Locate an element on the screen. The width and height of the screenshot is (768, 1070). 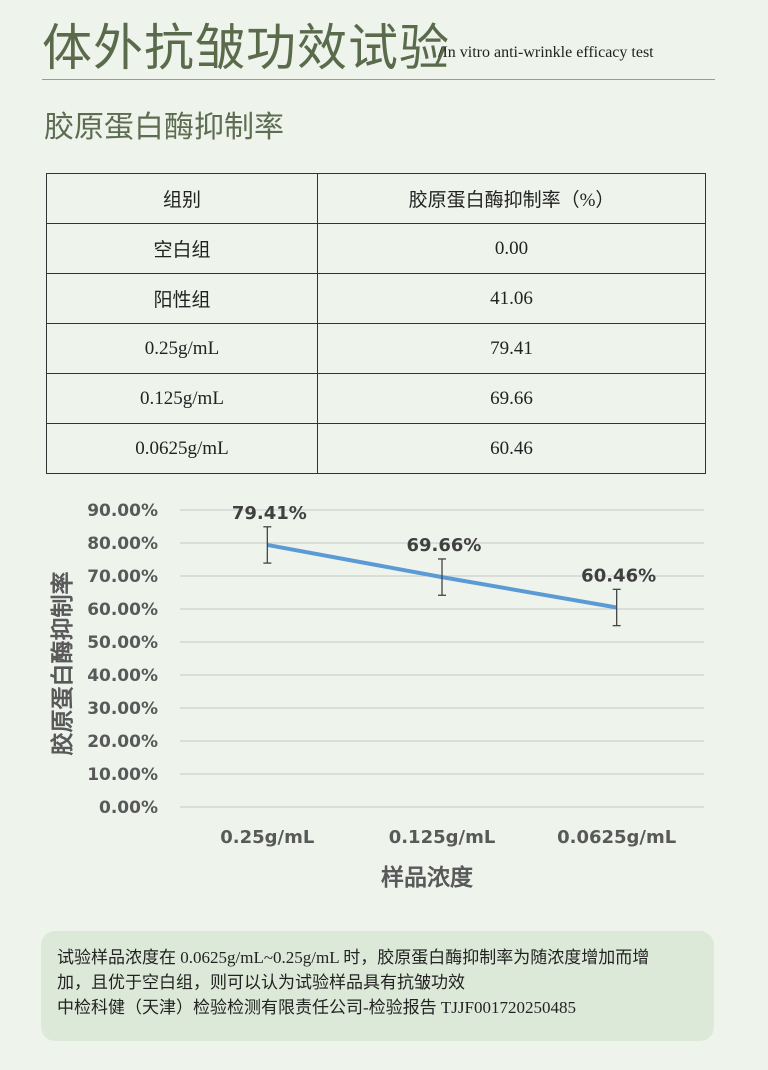
table-cell-group: 空白组 is located at coordinates (182, 248).